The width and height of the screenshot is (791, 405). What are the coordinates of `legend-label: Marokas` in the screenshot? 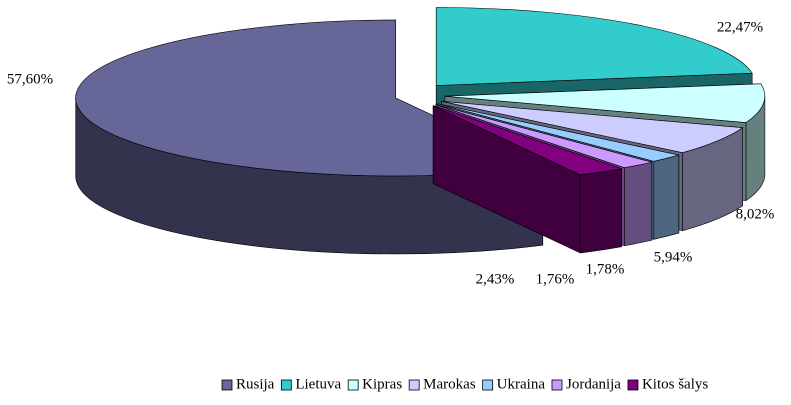 It's located at (449, 384).